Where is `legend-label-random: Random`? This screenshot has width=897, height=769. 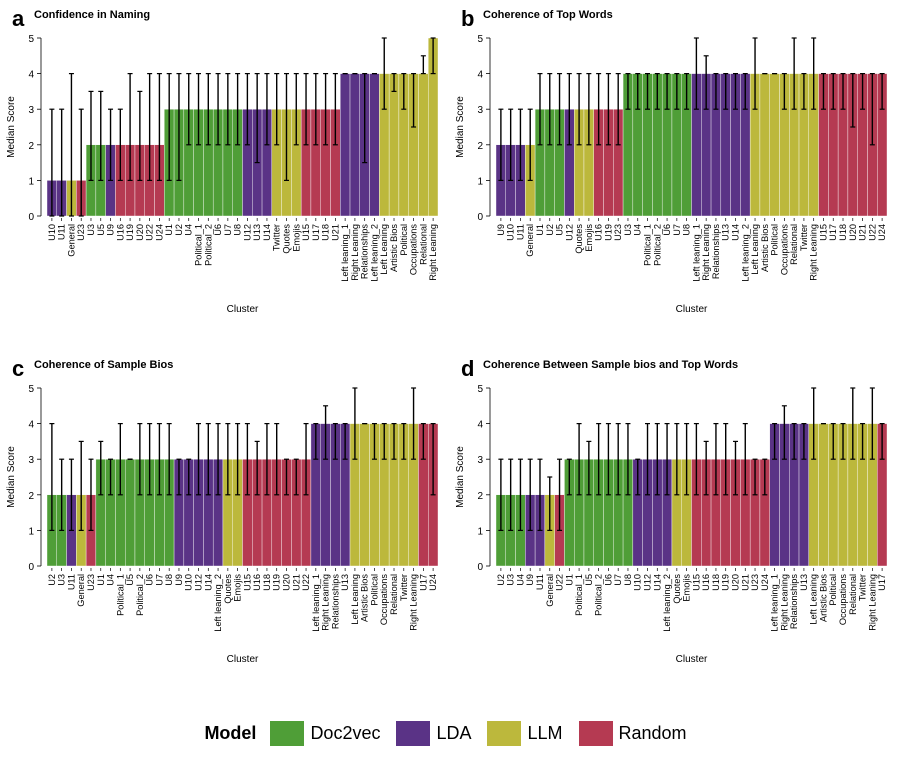
legend-label-random: Random is located at coordinates (652, 732).